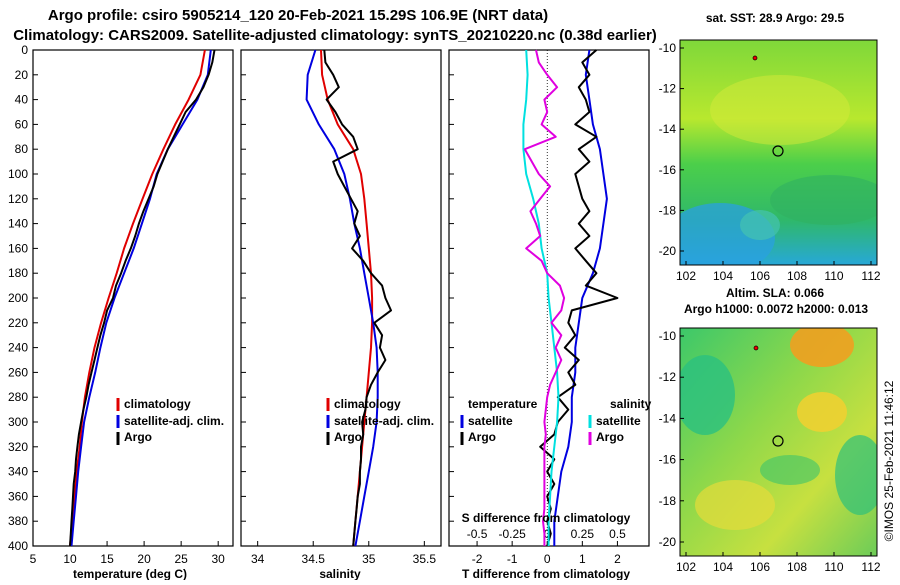  I want to click on imos-credit: ©IMOS 25-Feb-2021 11:46:12, so click(889, 460).